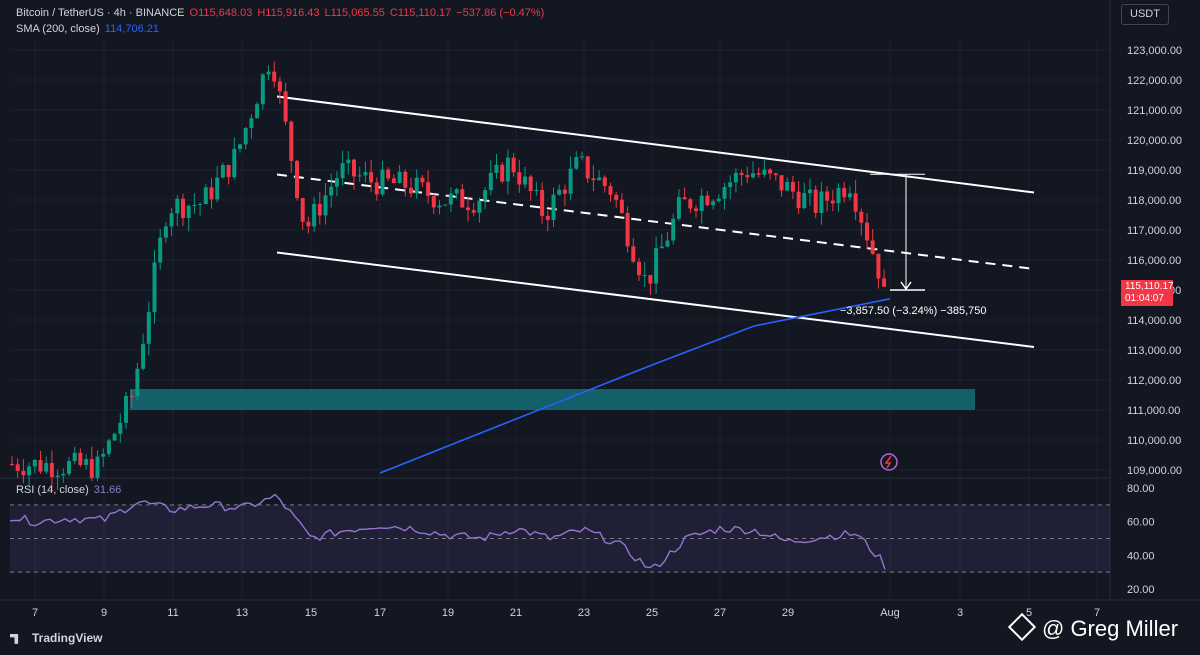 The width and height of the screenshot is (1200, 655). I want to click on bar-countdown: 01:04:07, so click(1144, 298).